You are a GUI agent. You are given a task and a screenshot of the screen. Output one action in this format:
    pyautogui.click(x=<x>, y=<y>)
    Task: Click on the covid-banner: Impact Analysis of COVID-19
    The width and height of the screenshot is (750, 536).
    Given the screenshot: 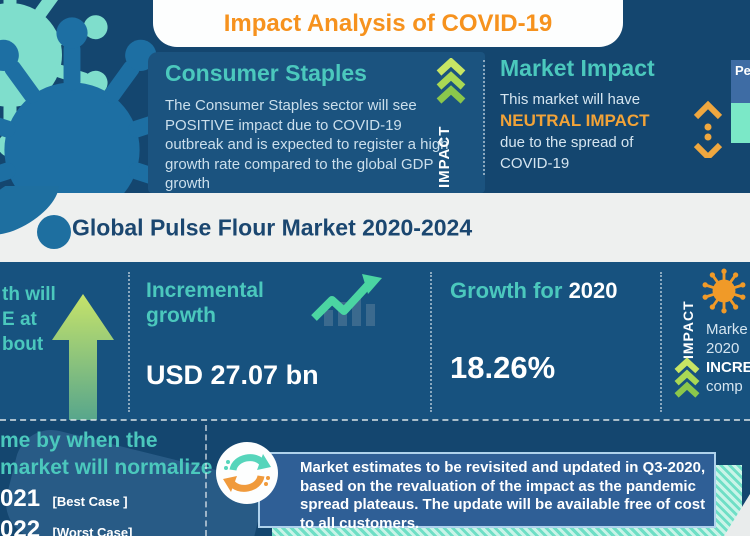 What is the action you would take?
    pyautogui.click(x=388, y=23)
    